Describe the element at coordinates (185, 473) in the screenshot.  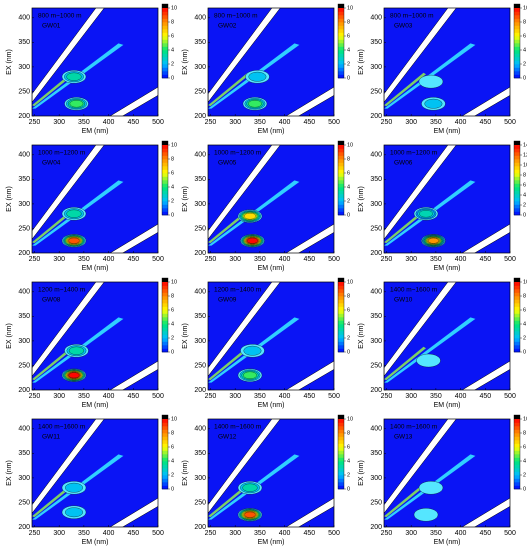
I see `y-axis-label: EX (nm)` at that location.